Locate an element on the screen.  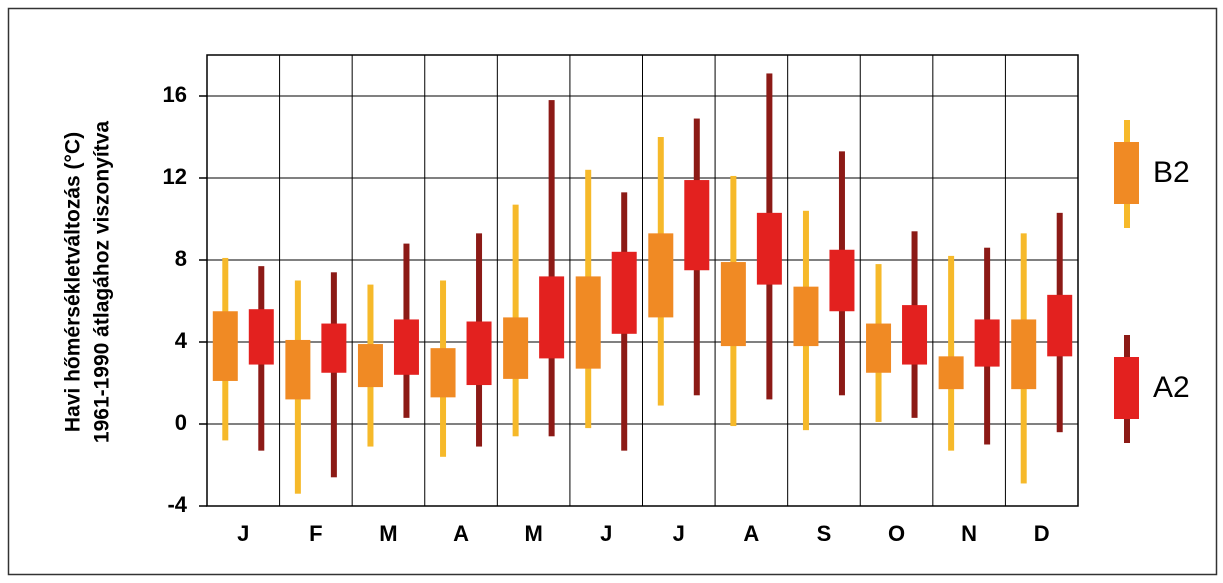
x-tick-label: O is located at coordinates (896, 533).